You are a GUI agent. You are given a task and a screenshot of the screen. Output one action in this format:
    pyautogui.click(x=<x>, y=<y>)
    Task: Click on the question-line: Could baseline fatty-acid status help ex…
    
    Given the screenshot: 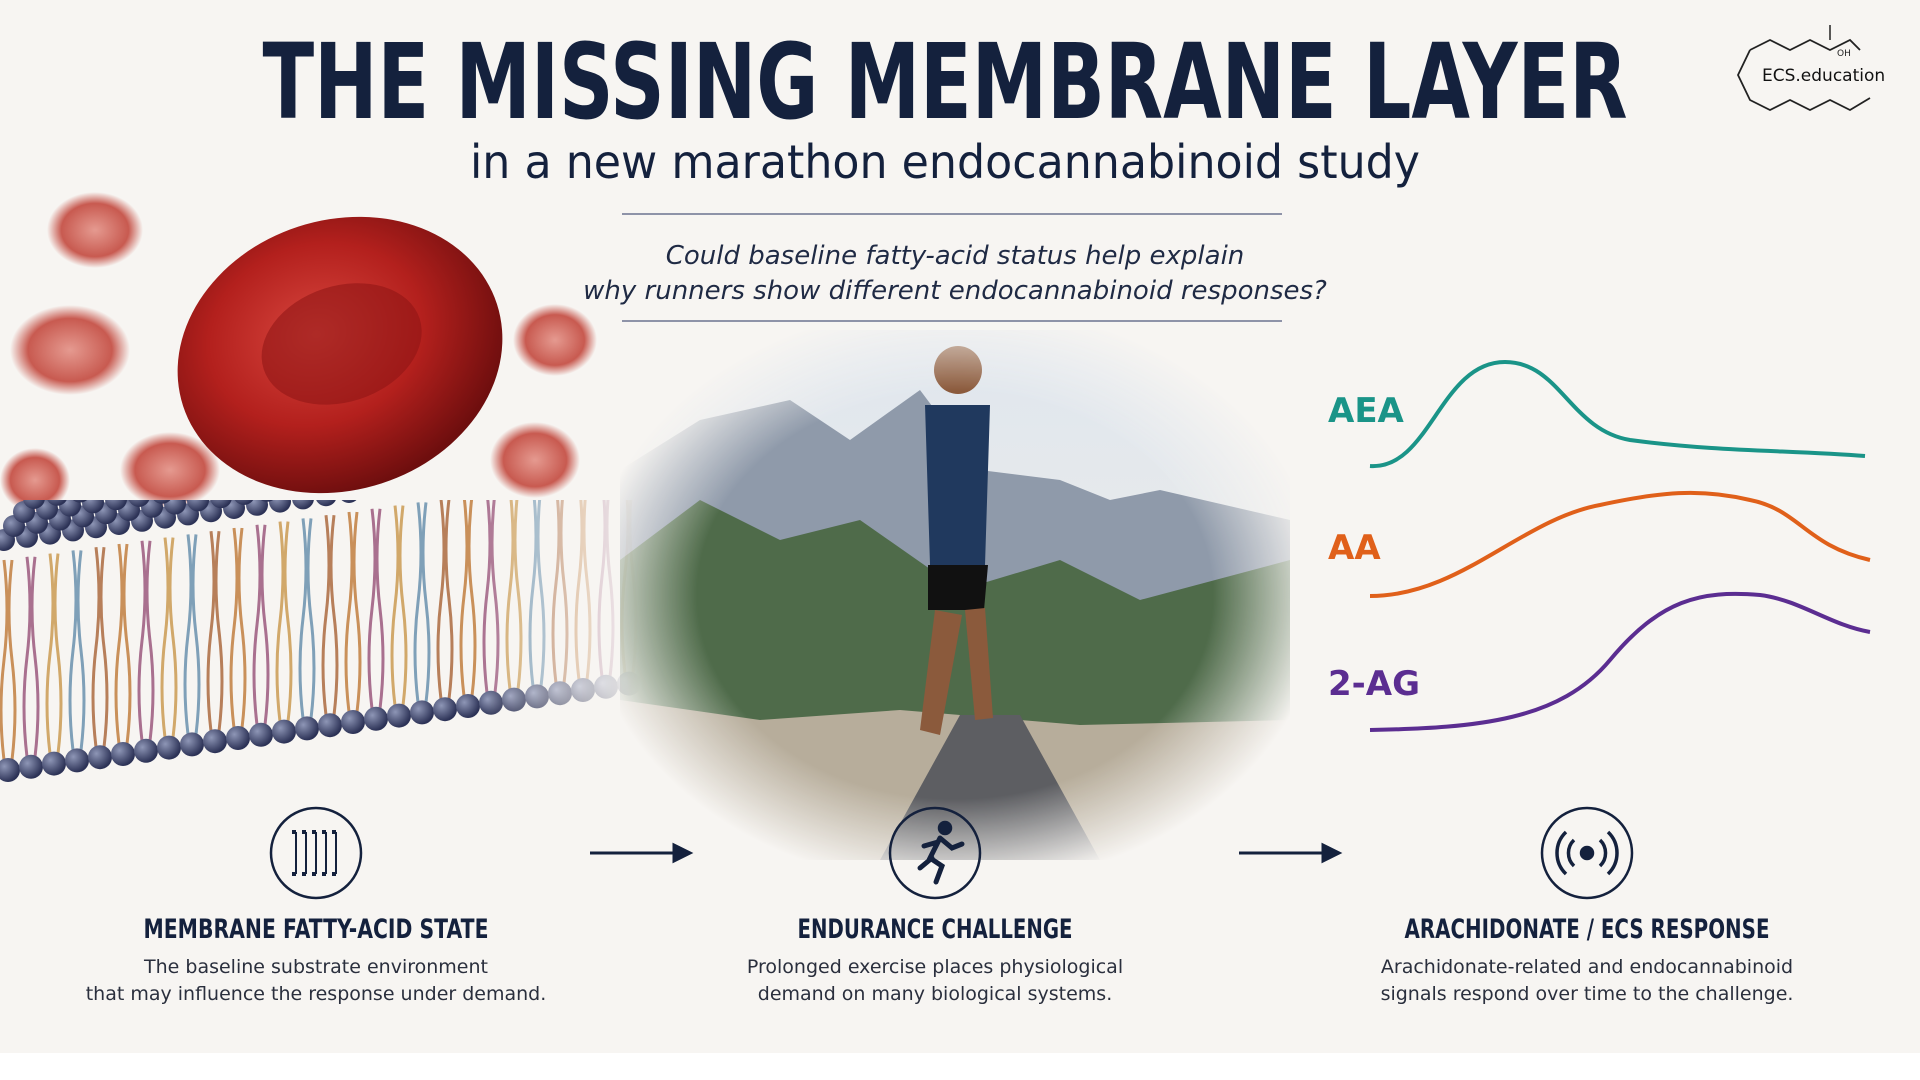 What is the action you would take?
    pyautogui.click(x=955, y=256)
    